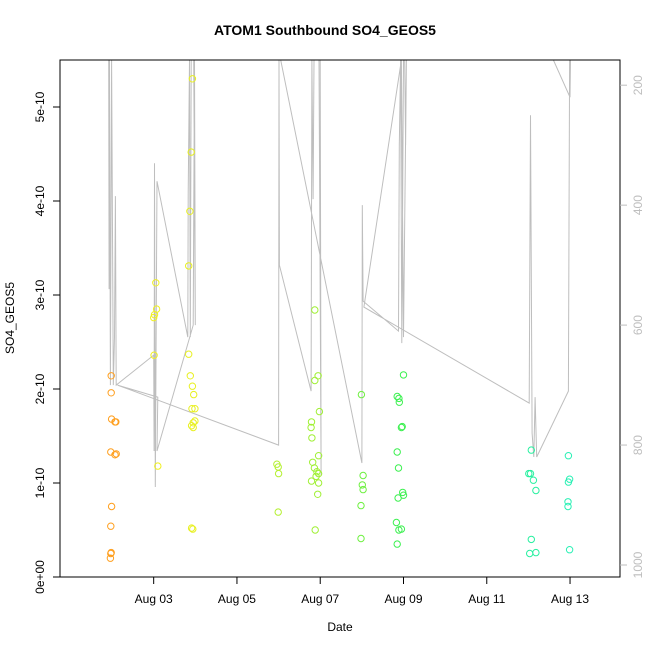 The width and height of the screenshot is (650, 650). Describe the element at coordinates (10, 318) in the screenshot. I see `y-axis-label: SO4_GEOS5` at that location.